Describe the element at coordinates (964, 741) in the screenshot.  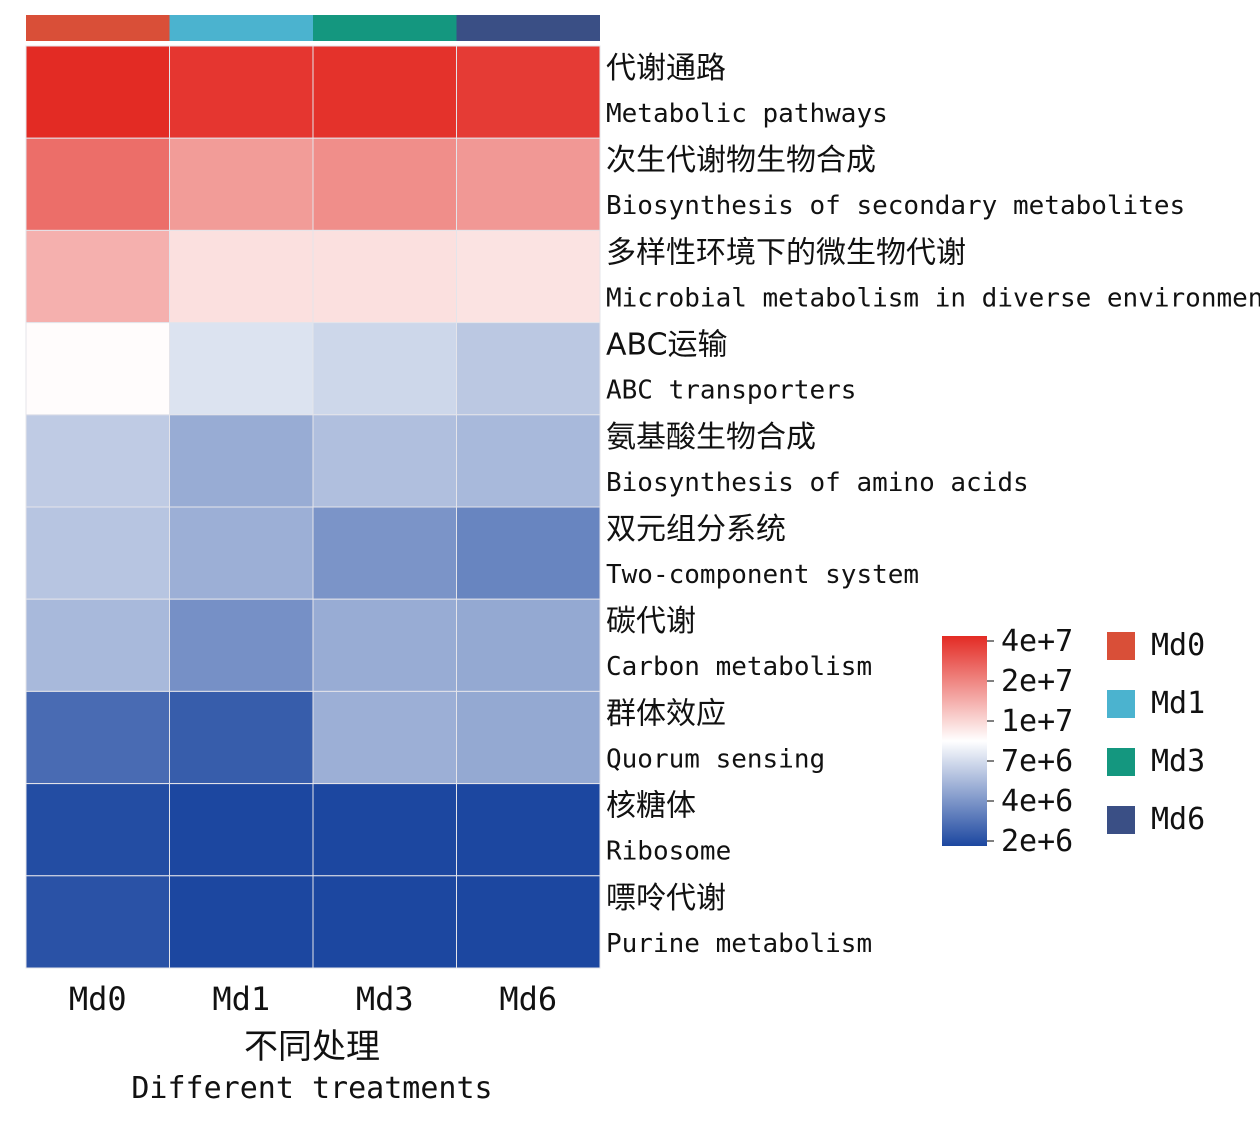
I see `colorbar-gradient` at that location.